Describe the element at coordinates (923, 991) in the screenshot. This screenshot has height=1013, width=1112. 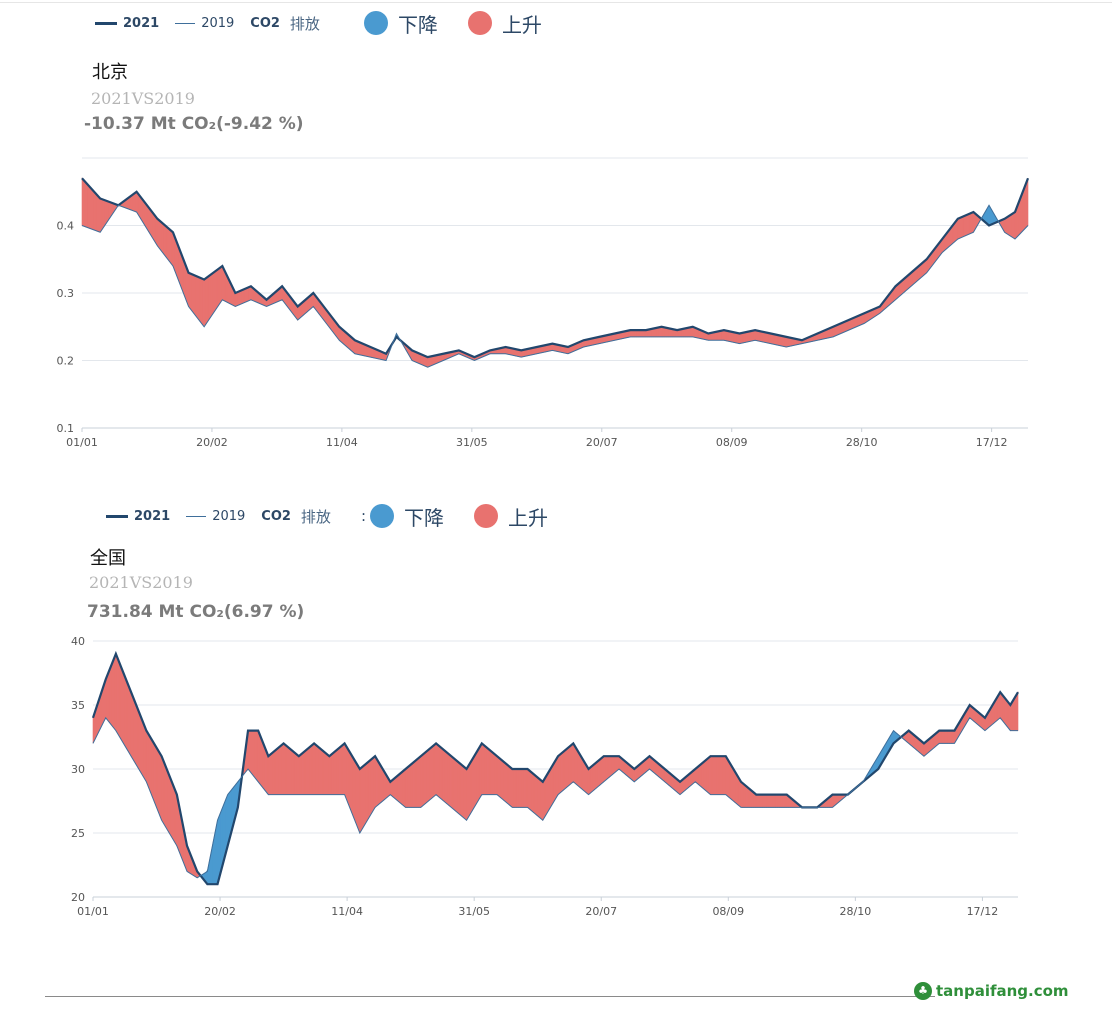
I see `leaf-icon: ♣` at that location.